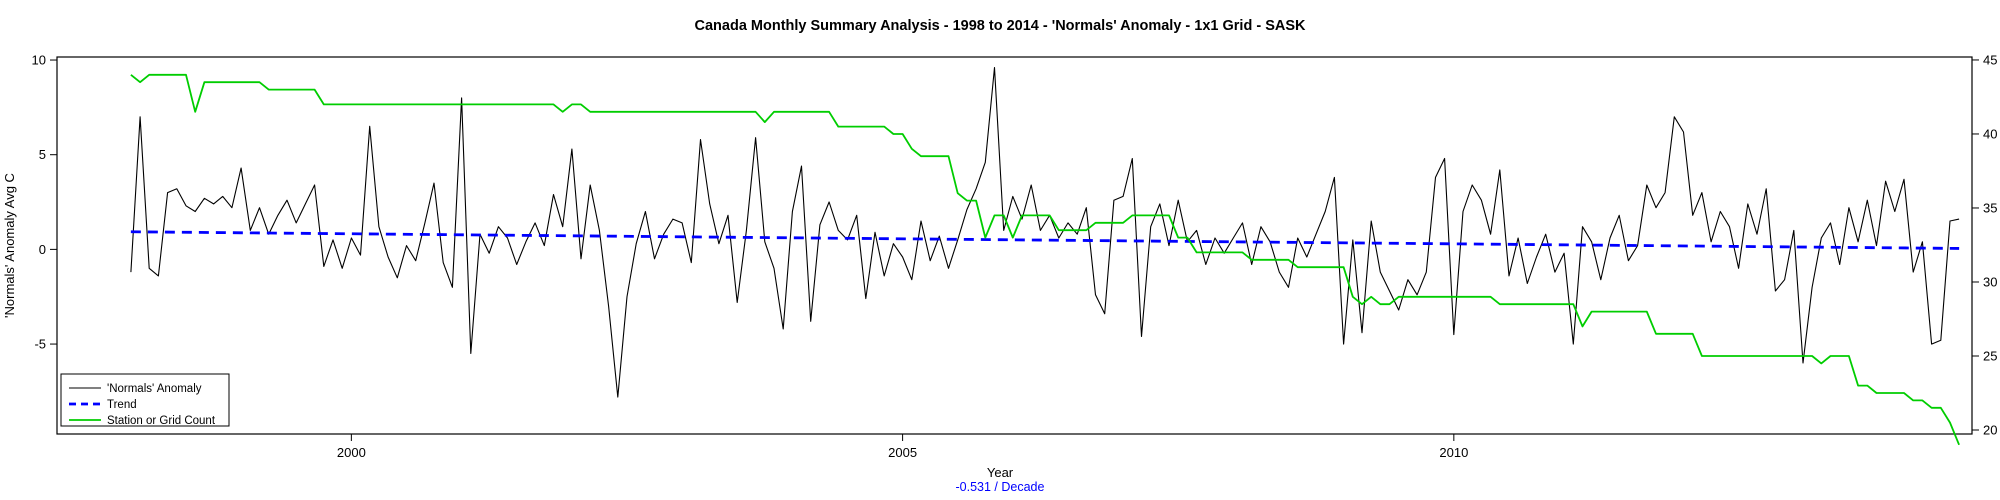 This screenshot has height=500, width=2000. I want to click on x-tick-label: 2010, so click(1453, 452).